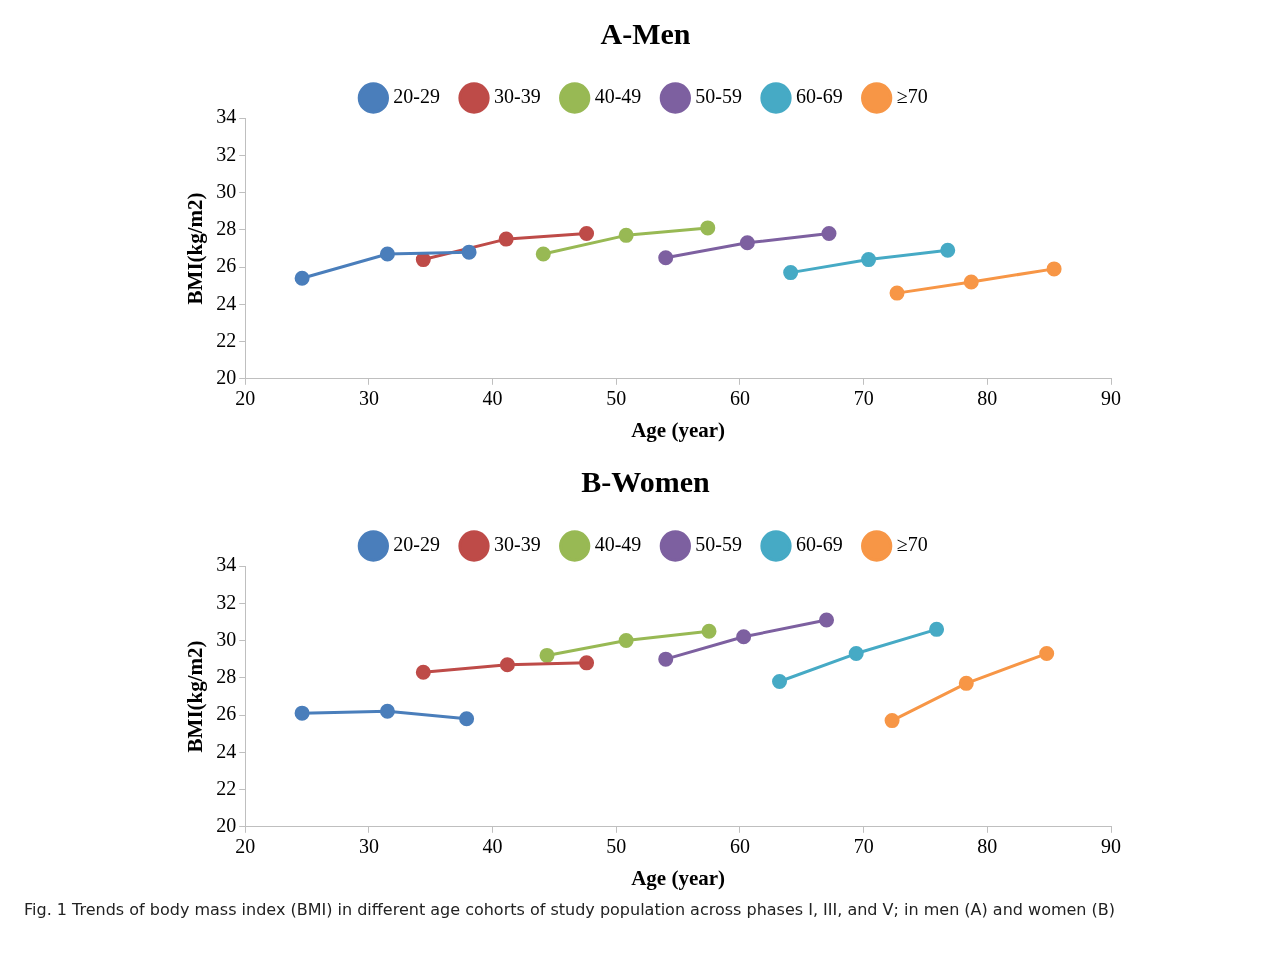 This screenshot has width=1281, height=956. What do you see at coordinates (645, 481) in the screenshot?
I see `chart-title: B-Women` at bounding box center [645, 481].